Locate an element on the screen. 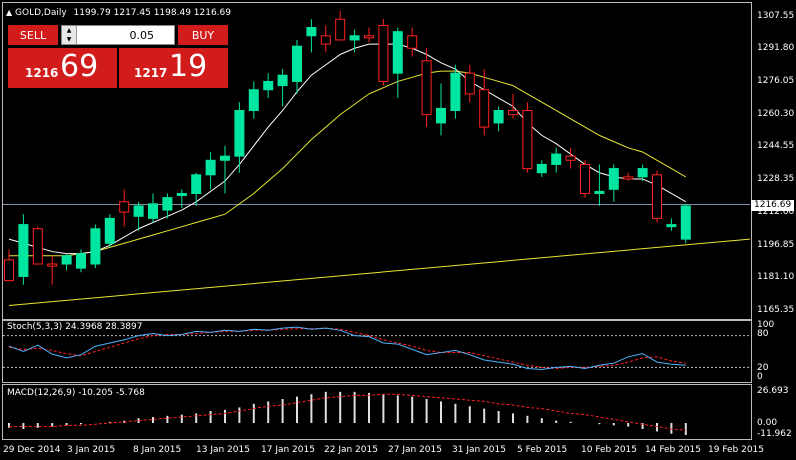  chevron-down-icon: ▼ is located at coordinates (69, 39).